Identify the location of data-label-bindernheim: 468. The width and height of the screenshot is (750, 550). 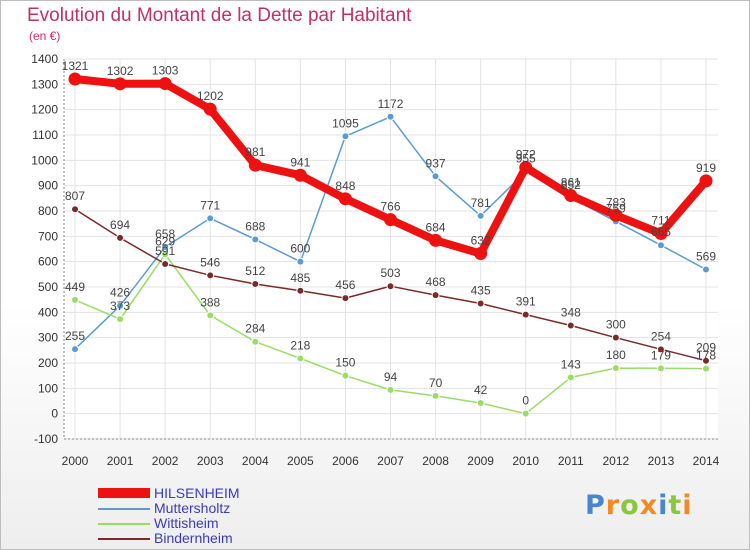
(436, 282).